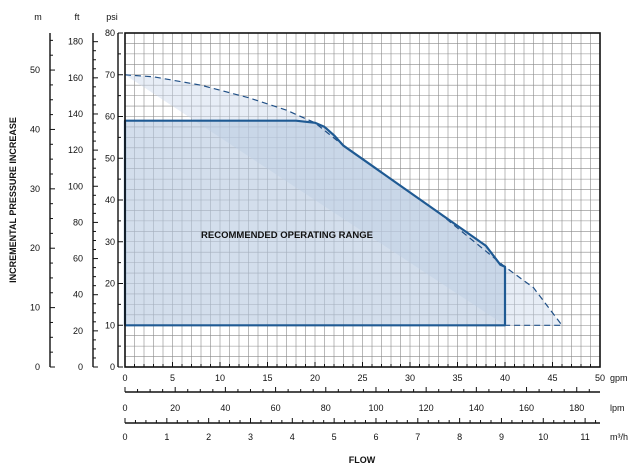  Describe the element at coordinates (110, 75) in the screenshot. I see `y-tick-label: 70` at that location.